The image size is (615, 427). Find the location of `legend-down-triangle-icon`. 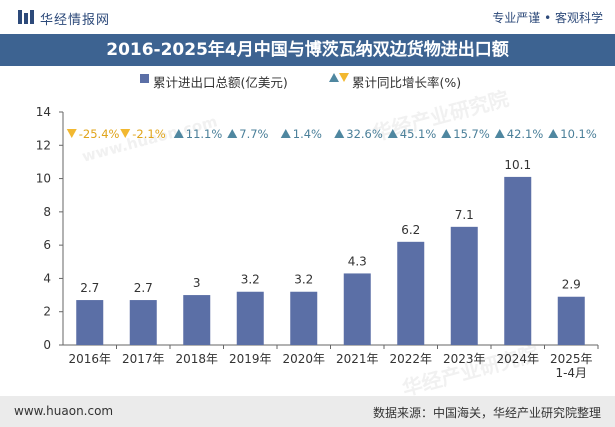

legend-down-triangle-icon is located at coordinates (344, 77).